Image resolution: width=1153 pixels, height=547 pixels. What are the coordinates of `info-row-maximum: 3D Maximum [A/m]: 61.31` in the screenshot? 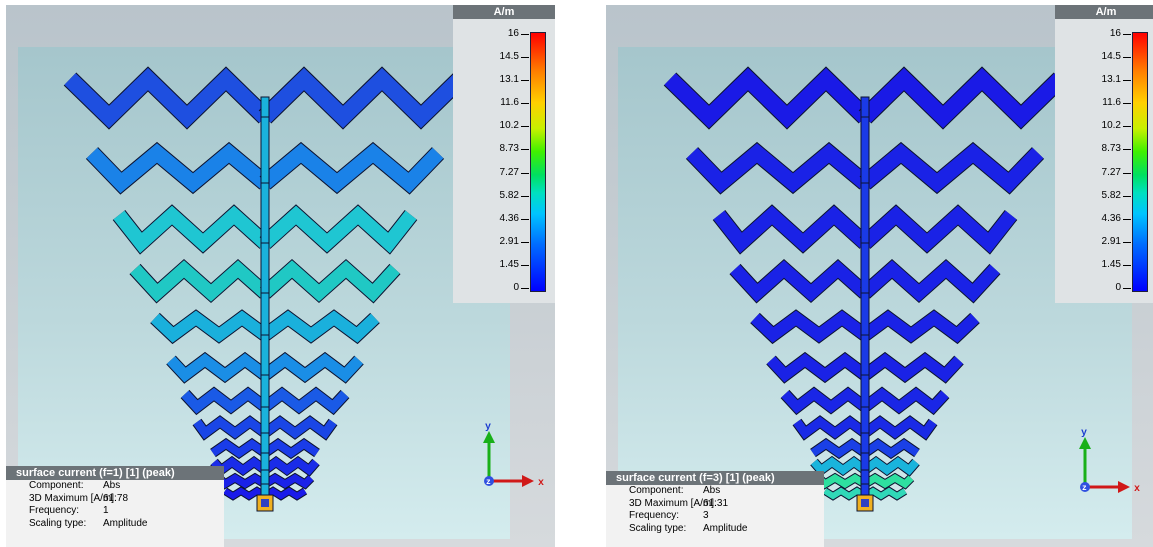 It's located at (715, 504).